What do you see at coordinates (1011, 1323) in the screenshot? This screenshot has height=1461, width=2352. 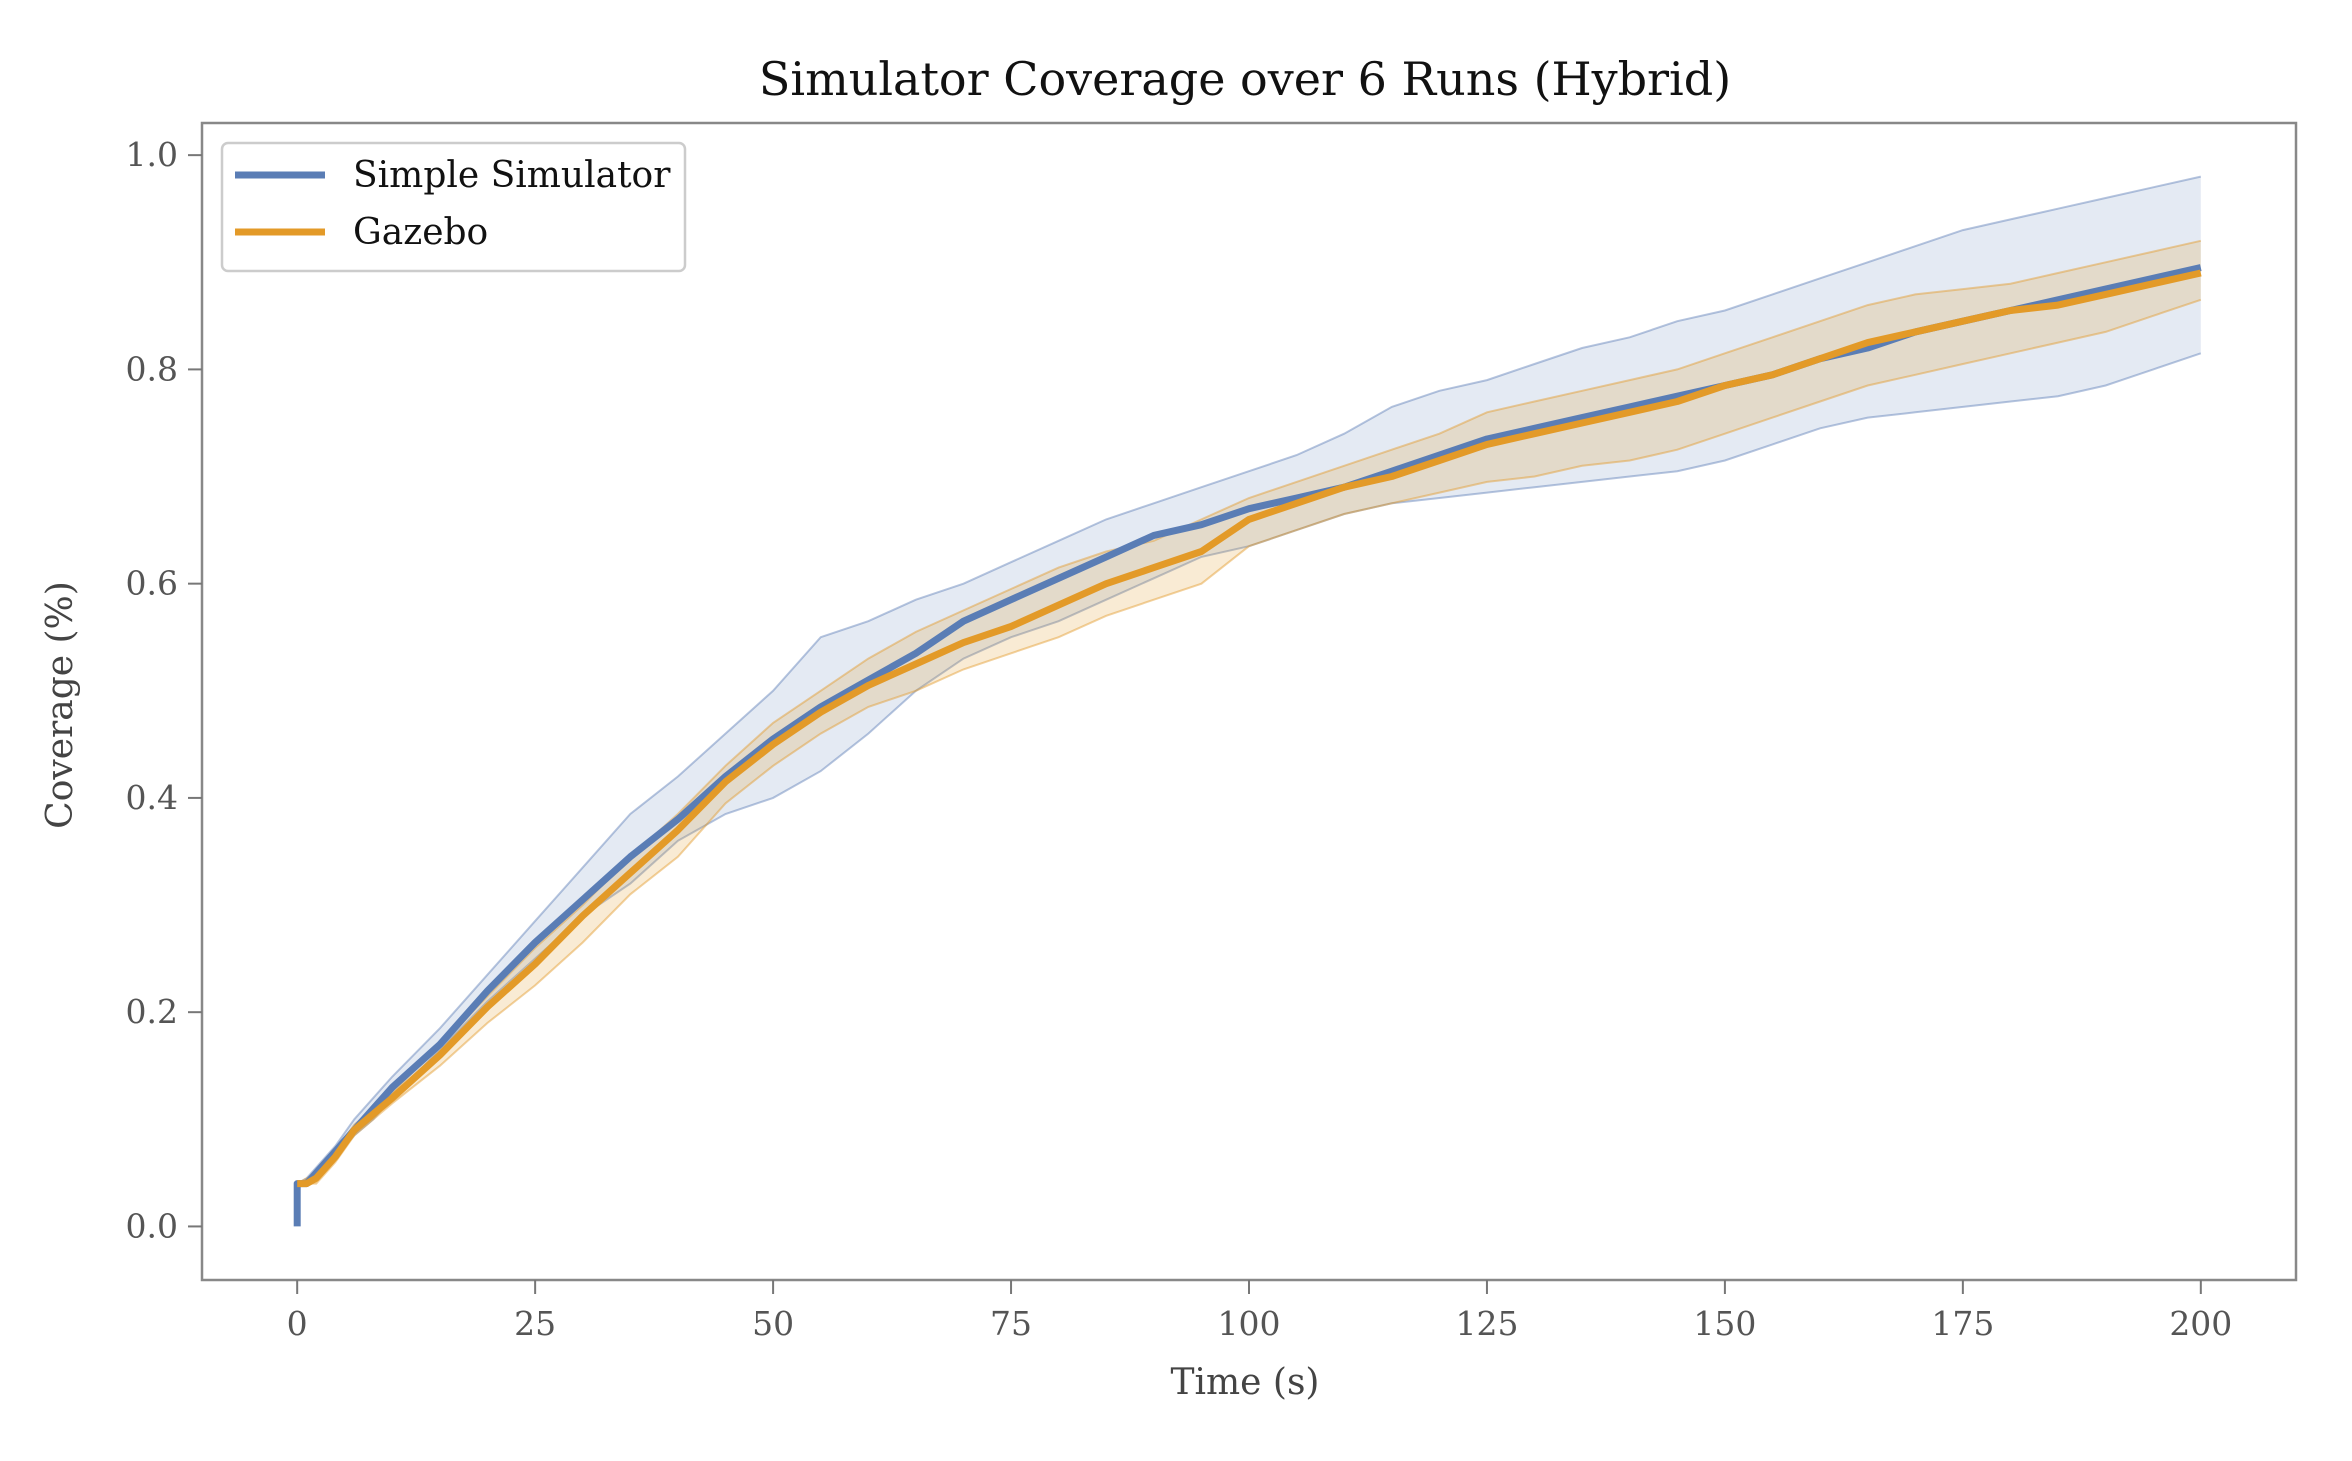 I see `x-tick-label: 75` at bounding box center [1011, 1323].